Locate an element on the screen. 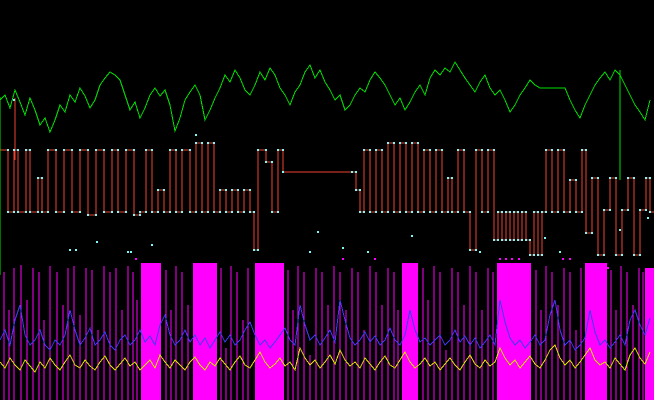  blue-trace is located at coordinates (325, 325).